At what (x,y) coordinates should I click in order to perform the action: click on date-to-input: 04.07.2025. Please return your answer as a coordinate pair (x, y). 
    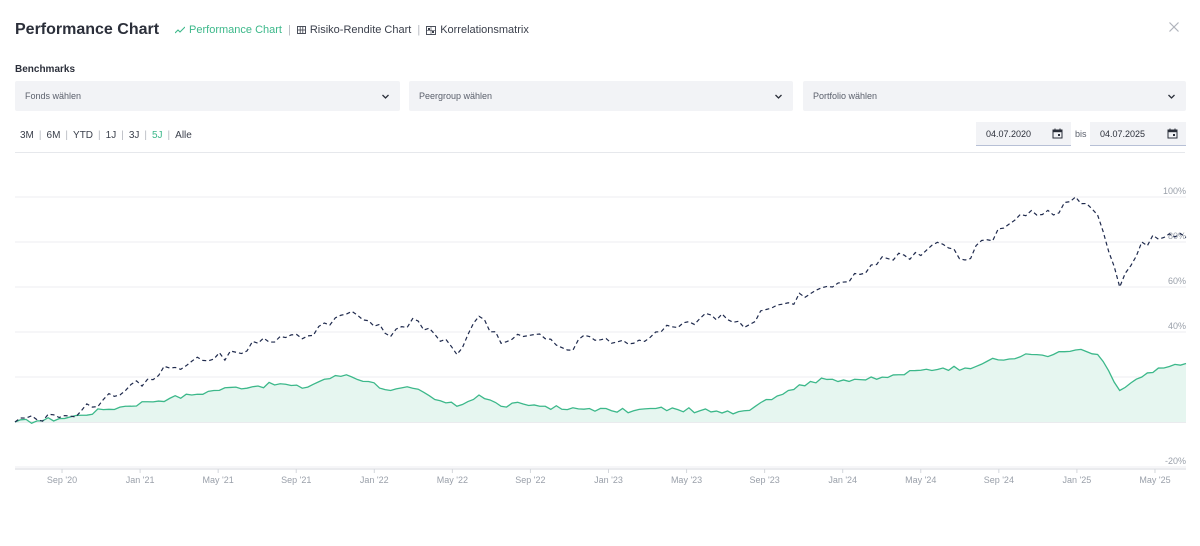
    Looking at the image, I should click on (1138, 134).